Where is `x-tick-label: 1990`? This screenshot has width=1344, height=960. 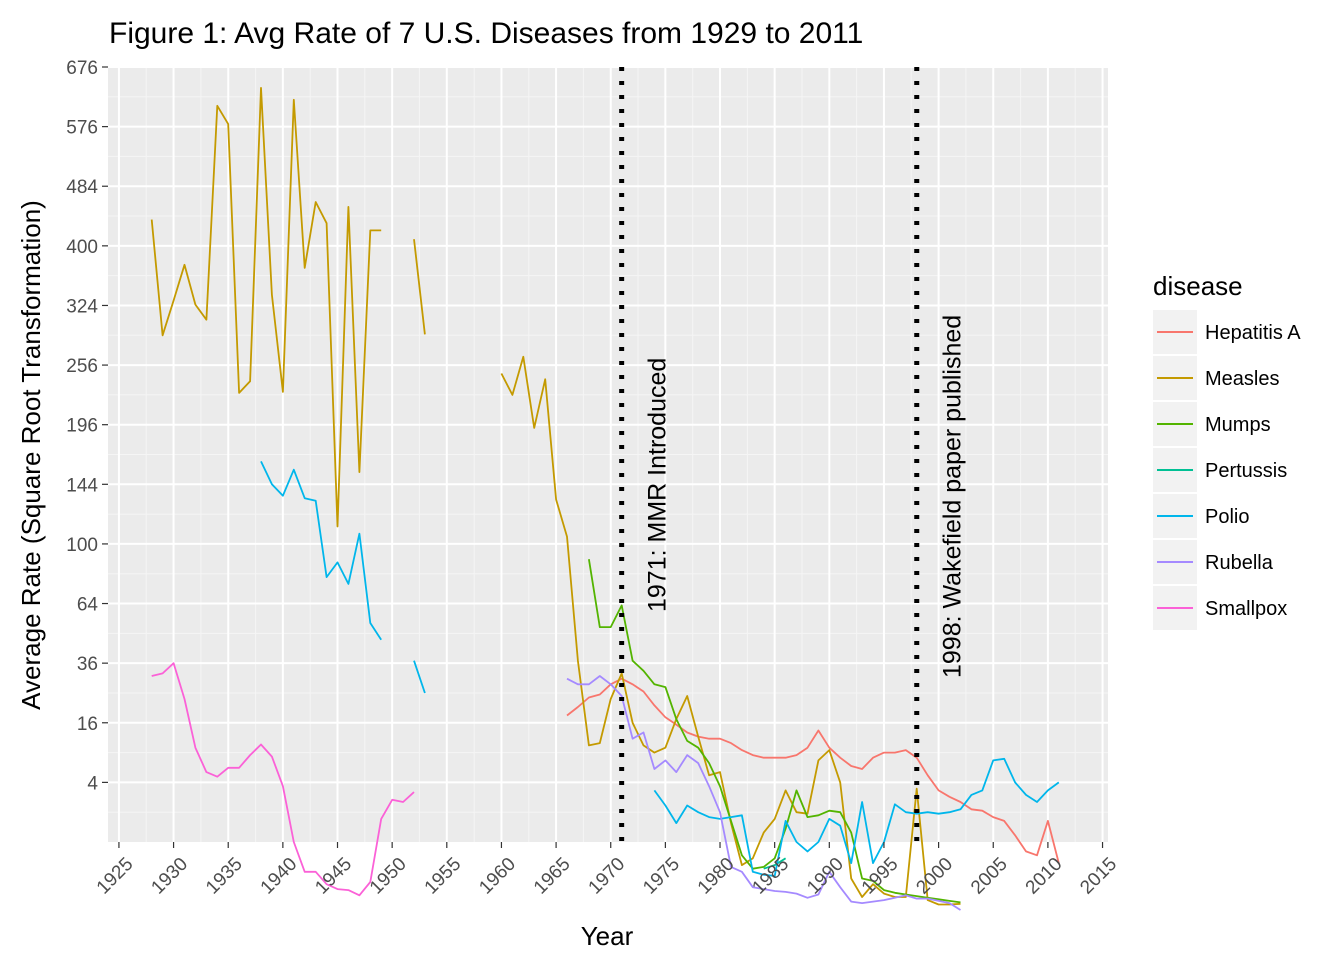
x-tick-label: 1990 is located at coordinates (825, 876).